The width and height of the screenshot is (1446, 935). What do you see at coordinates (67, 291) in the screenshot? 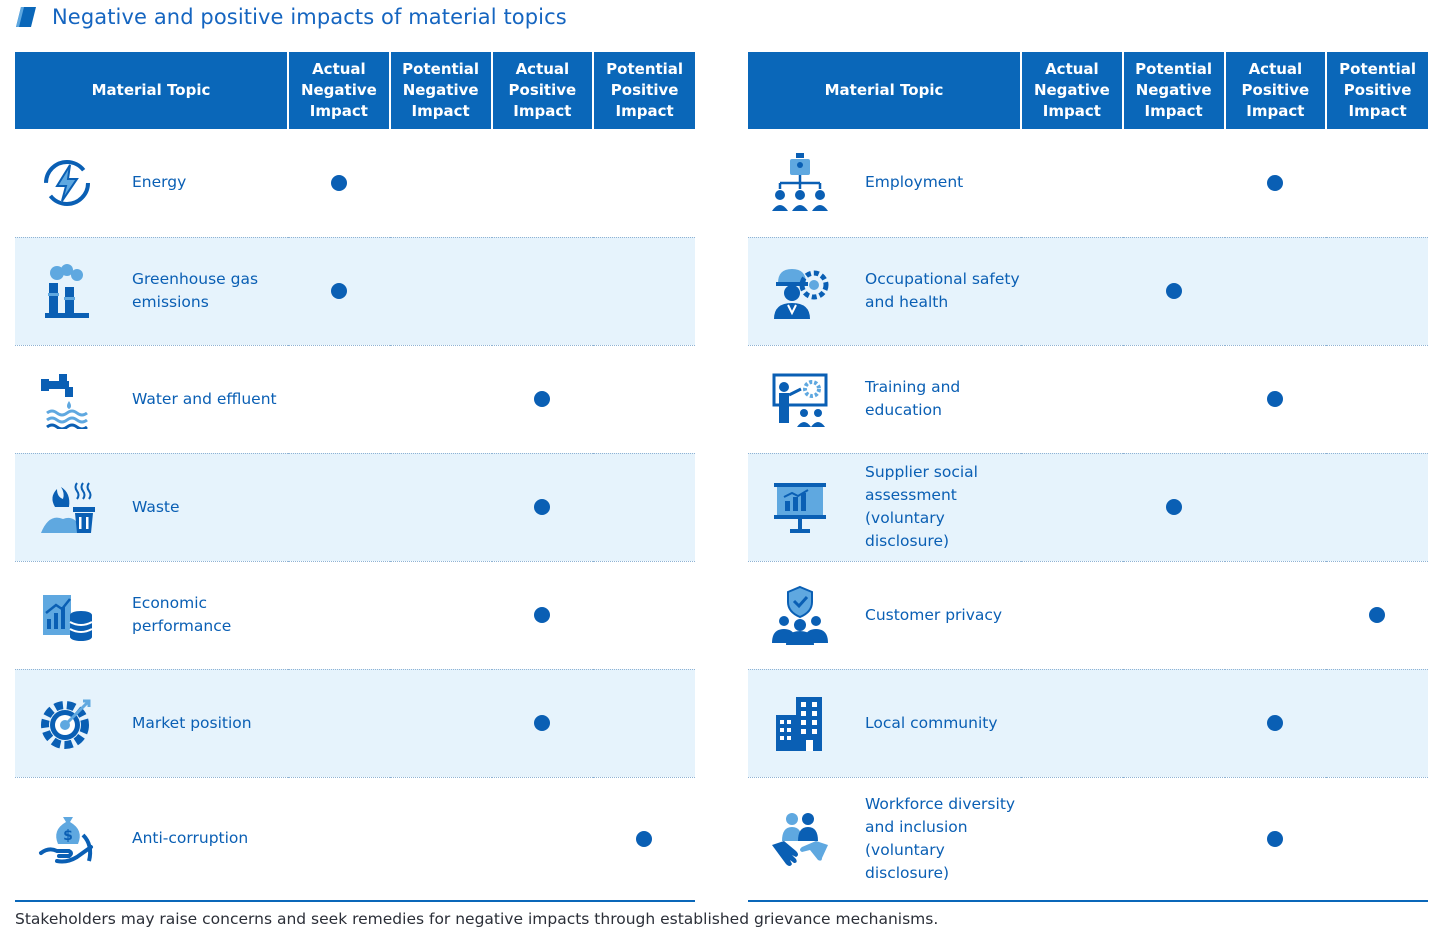
I see `factory-emissions-icon` at bounding box center [67, 291].